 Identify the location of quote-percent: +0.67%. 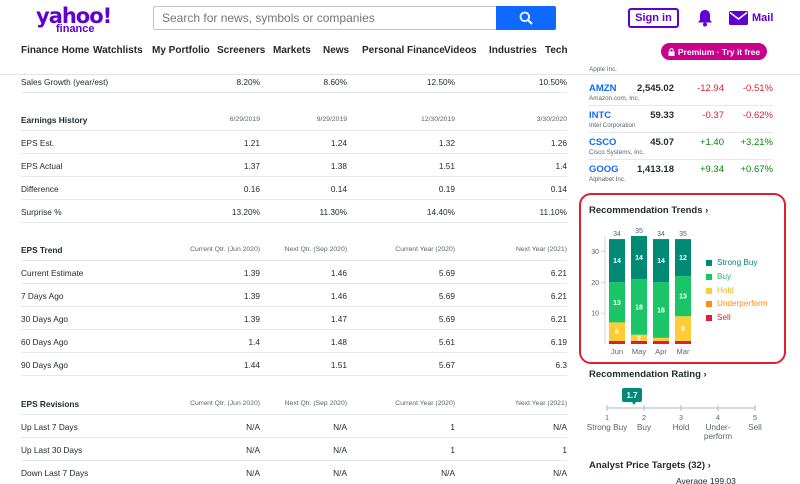
(757, 169).